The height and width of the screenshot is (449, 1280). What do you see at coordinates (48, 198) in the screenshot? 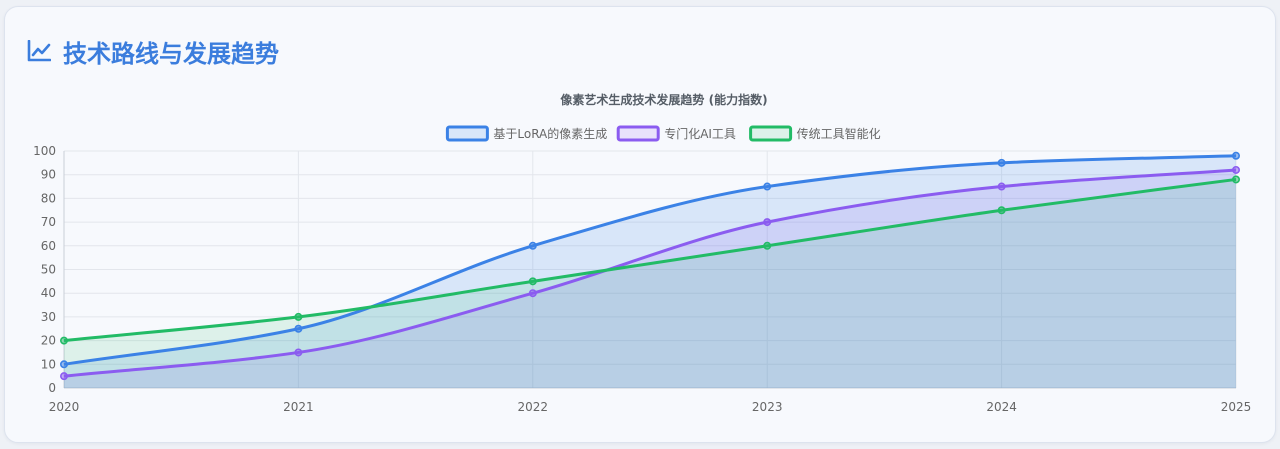
I see `y-tick-label: 80` at bounding box center [48, 198].